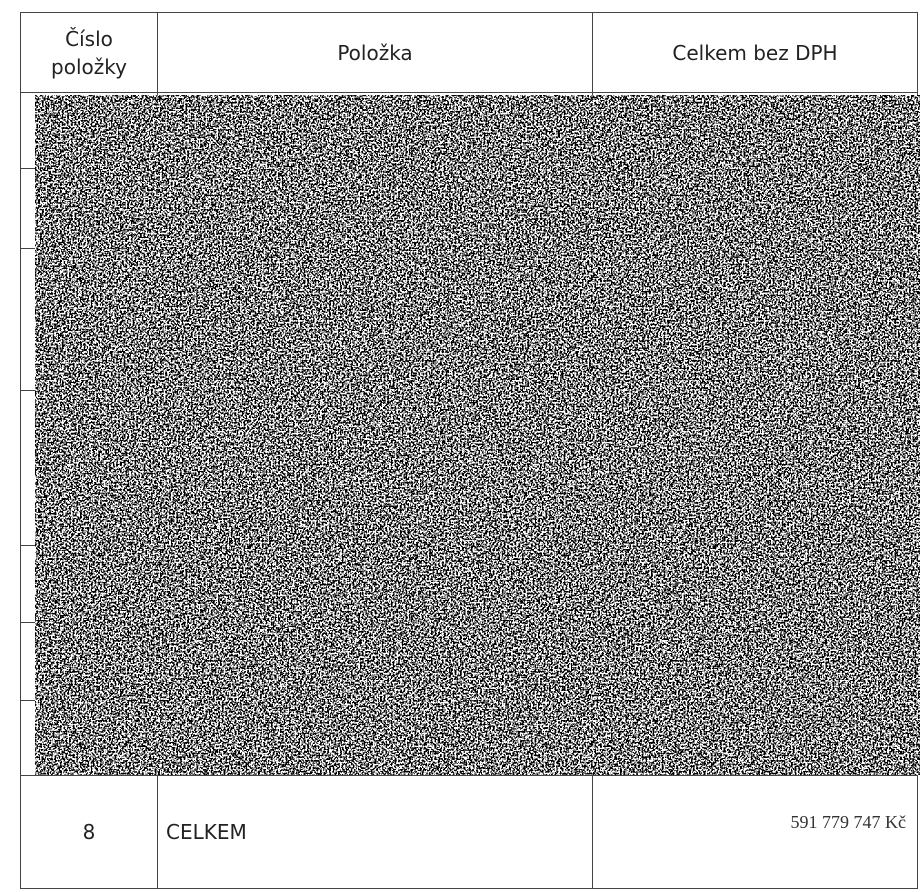  I want to click on header-cell: Položka, so click(375, 52).